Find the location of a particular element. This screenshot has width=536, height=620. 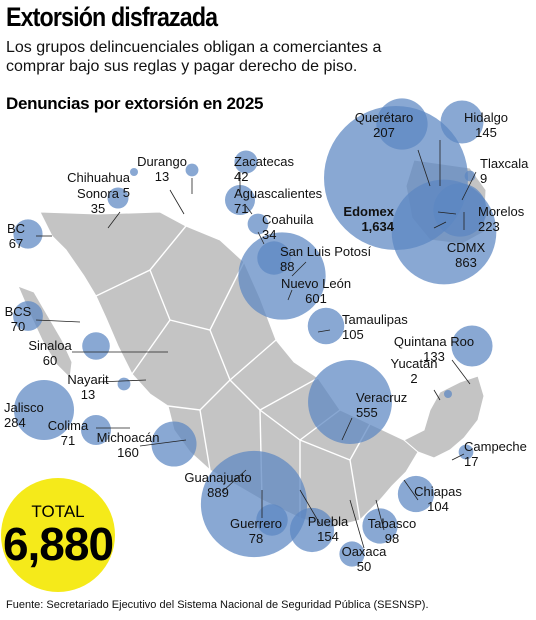

bubble-chiapas is located at coordinates (416, 494).